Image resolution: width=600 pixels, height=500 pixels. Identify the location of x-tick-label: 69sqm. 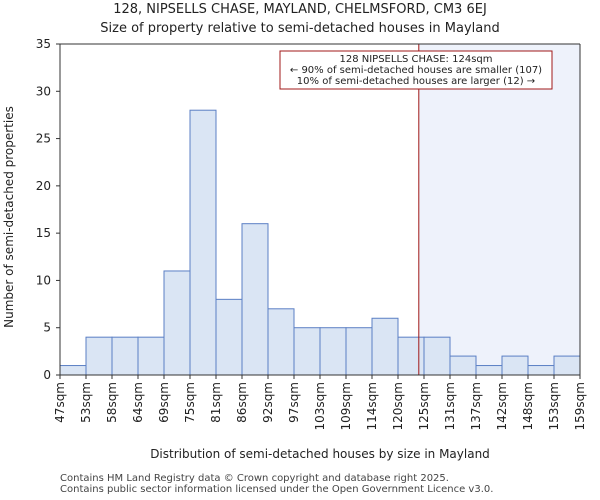
(164, 402).